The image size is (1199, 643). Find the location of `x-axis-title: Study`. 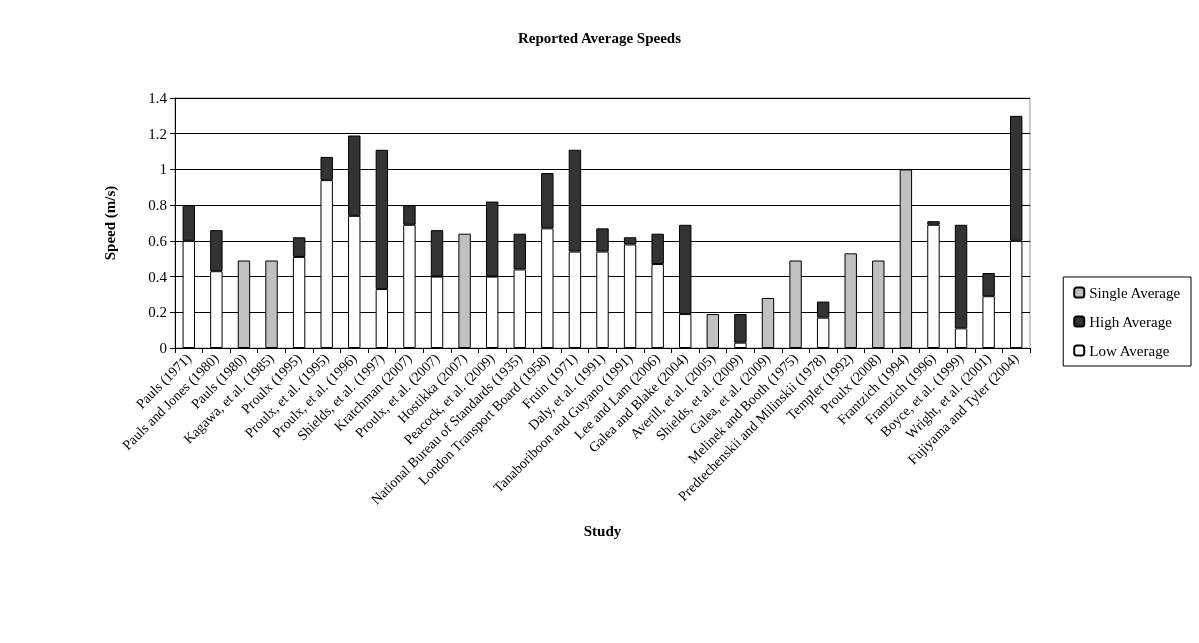

x-axis-title: Study is located at coordinates (602, 530).